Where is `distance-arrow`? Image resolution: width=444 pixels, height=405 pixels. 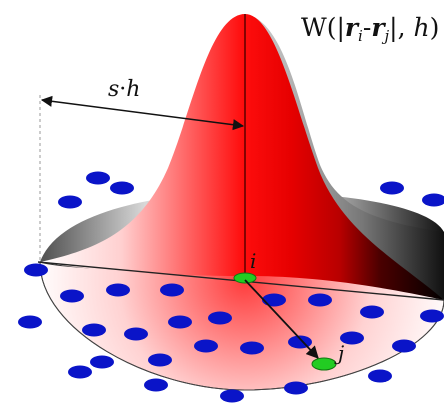 distance-arrow is located at coordinates (281, 319).